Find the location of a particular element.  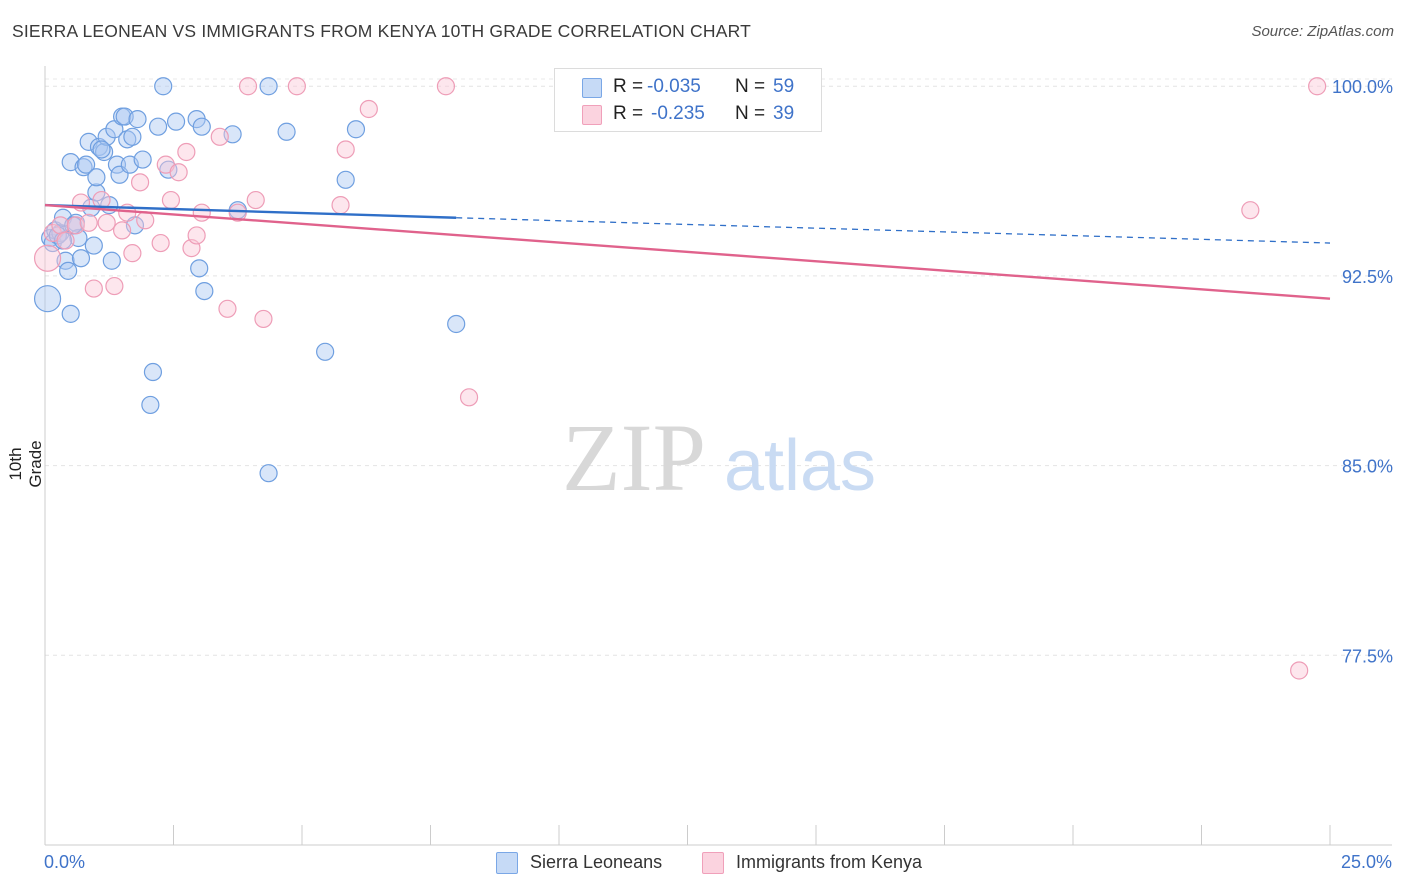

source-credit: Source: ZipAtlas.com is located at coordinates (1322, 31).